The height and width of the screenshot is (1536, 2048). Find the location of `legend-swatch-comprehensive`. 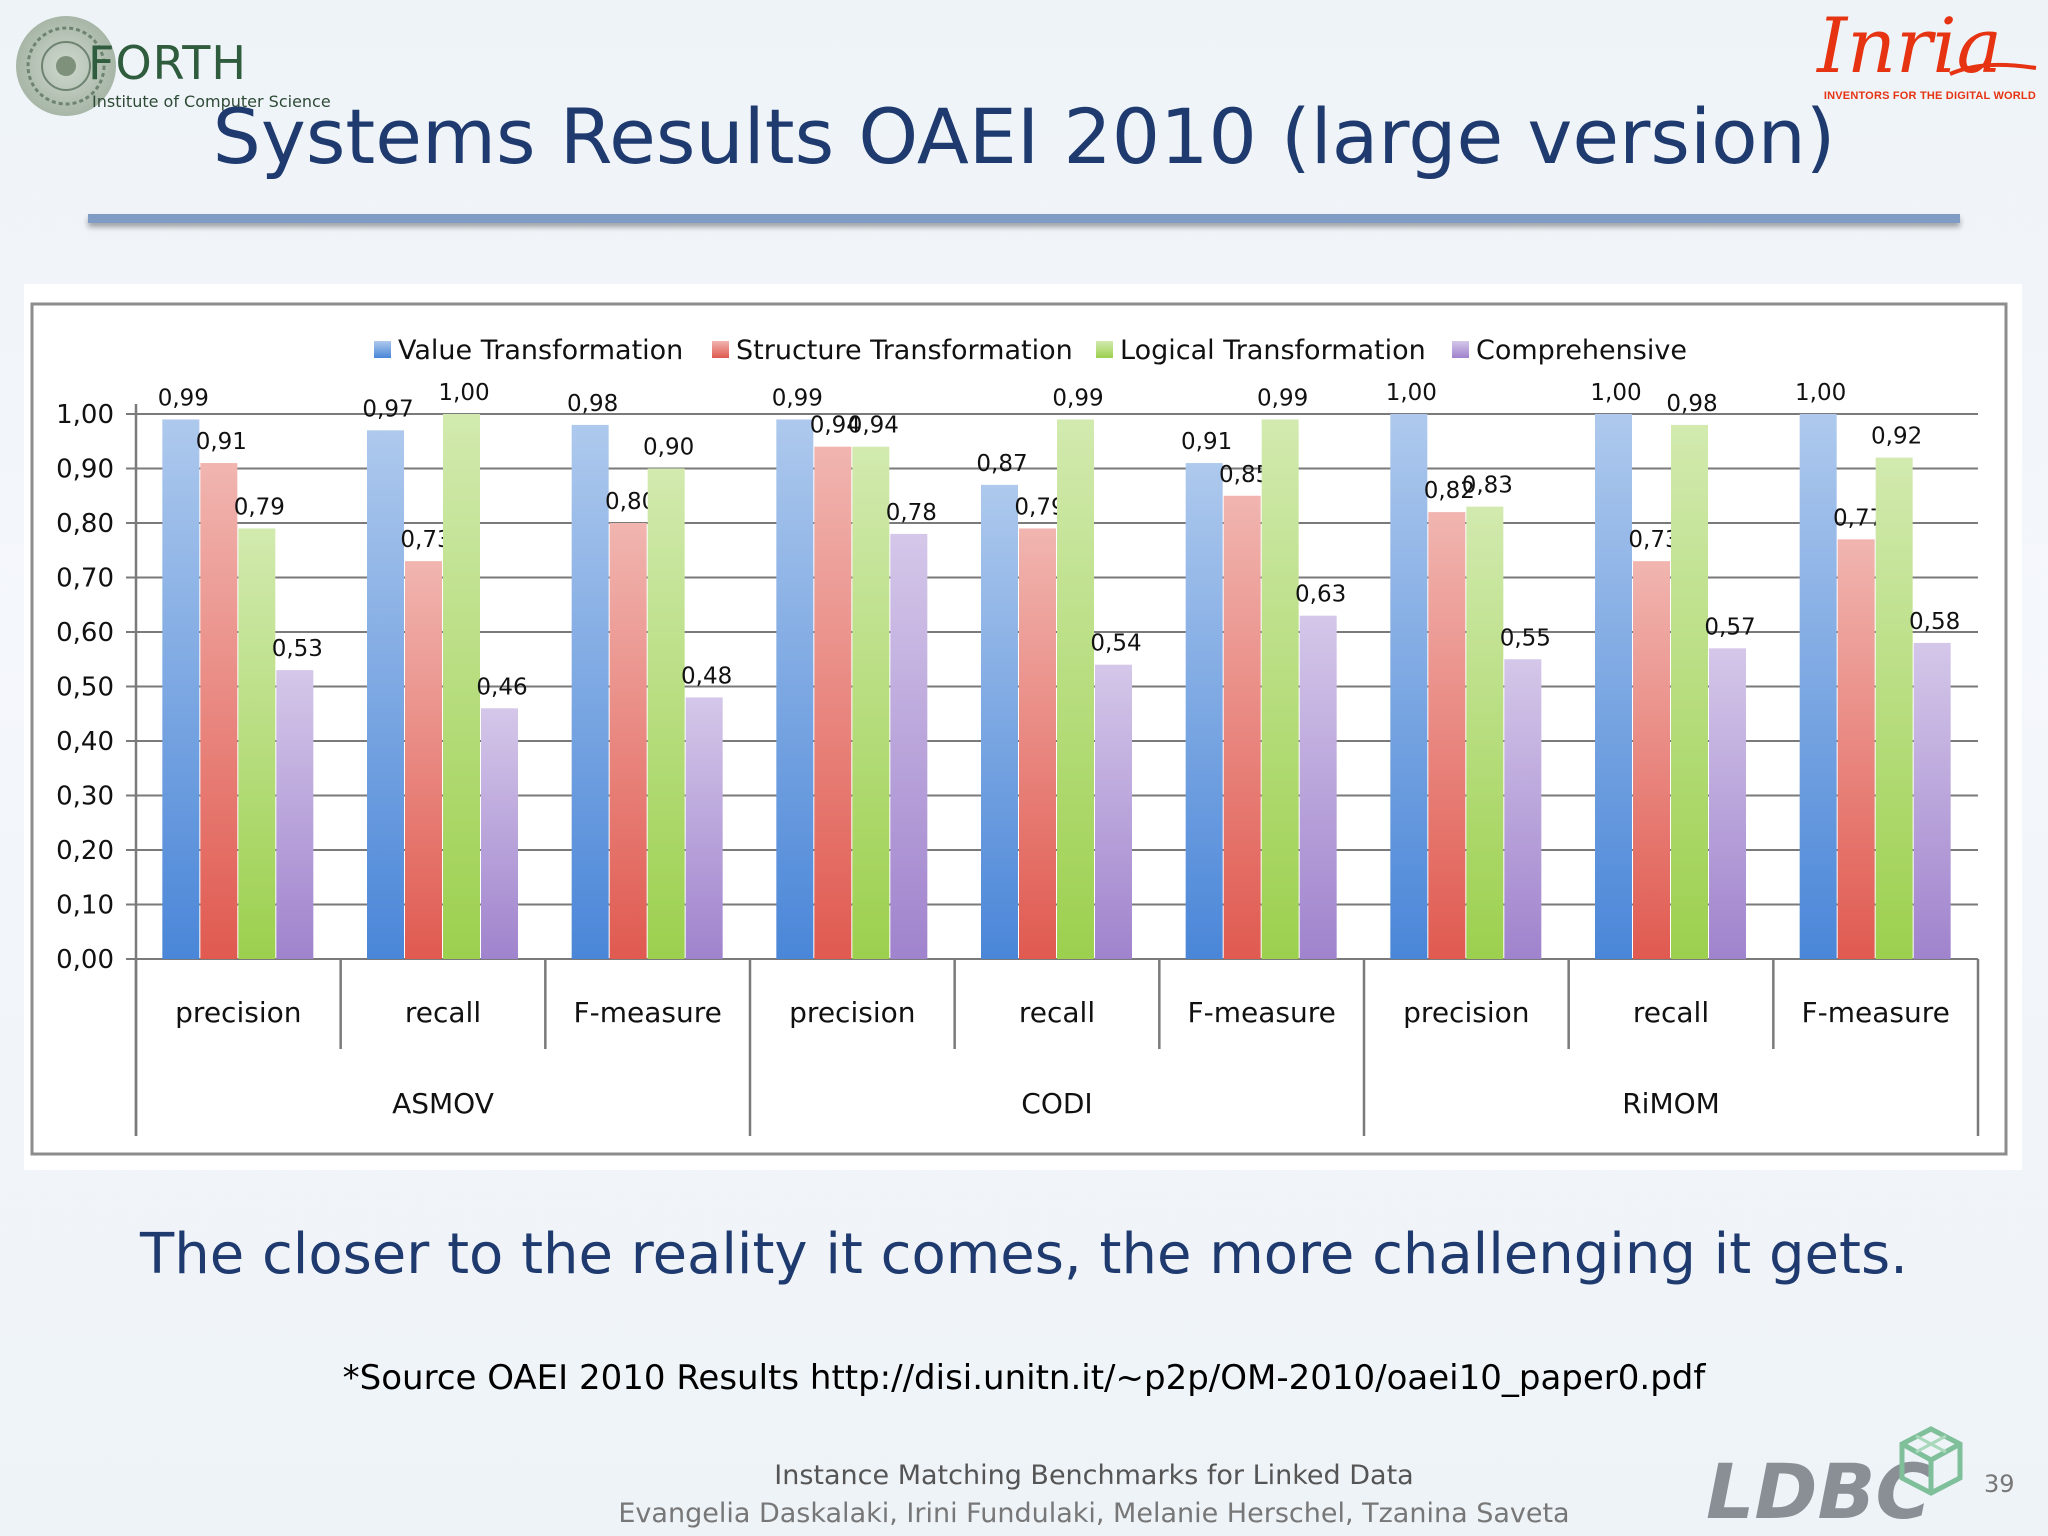

legend-swatch-comprehensive is located at coordinates (1460, 349).